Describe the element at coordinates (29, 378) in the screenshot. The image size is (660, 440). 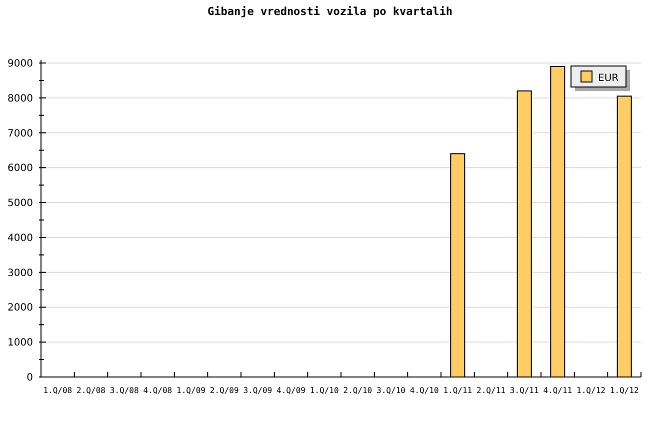
I see `y-tick-label: 0` at that location.